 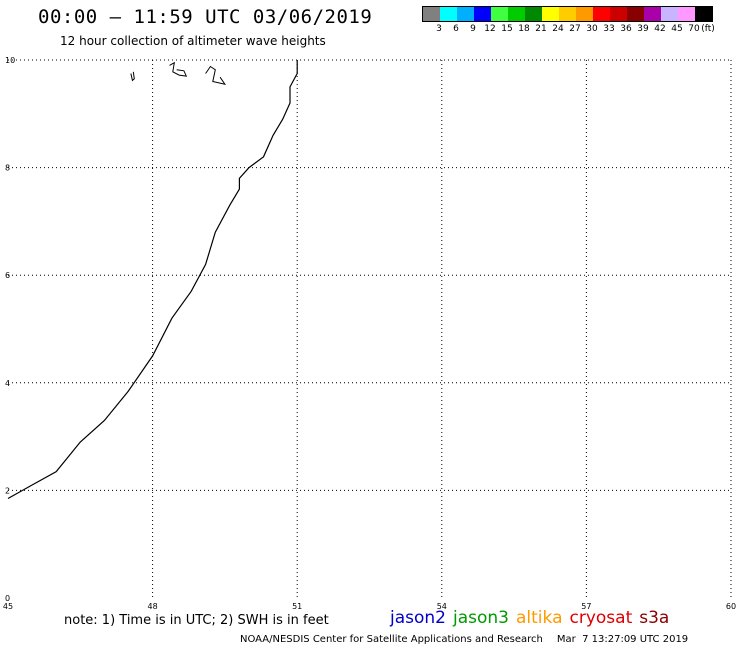 What do you see at coordinates (297, 606) in the screenshot?
I see `x-tick-label: 51` at bounding box center [297, 606].